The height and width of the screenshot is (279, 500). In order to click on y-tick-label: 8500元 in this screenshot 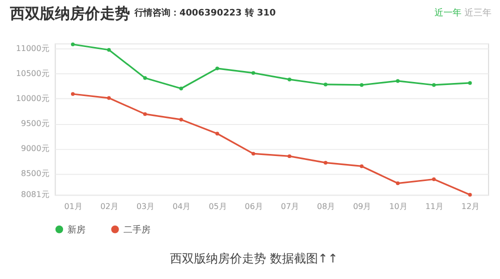, I will do `click(35, 173)`.